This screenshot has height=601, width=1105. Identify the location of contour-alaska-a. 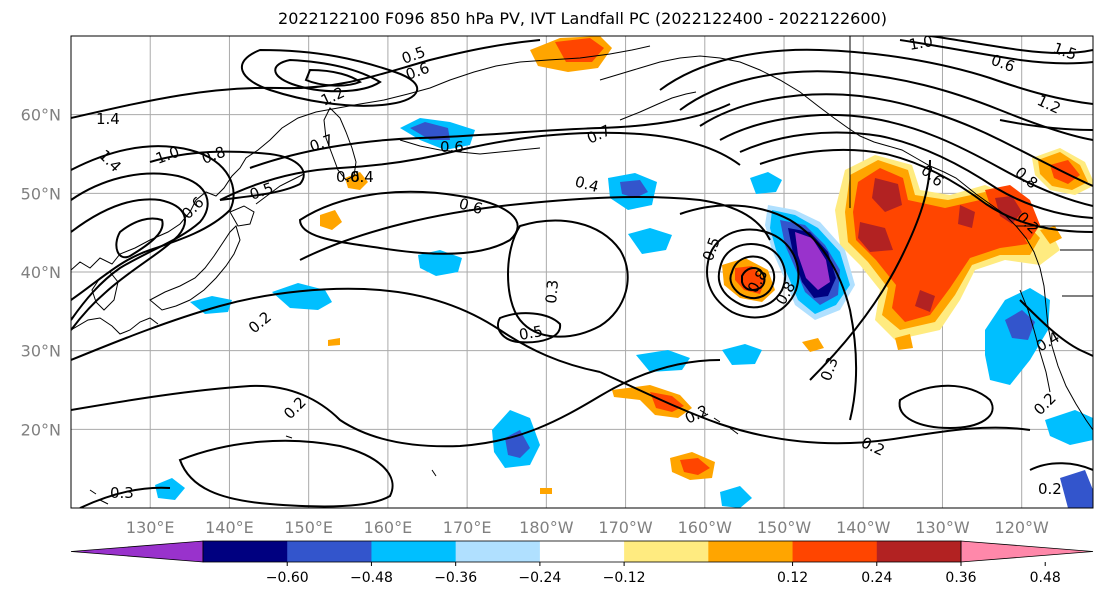
(876, 76).